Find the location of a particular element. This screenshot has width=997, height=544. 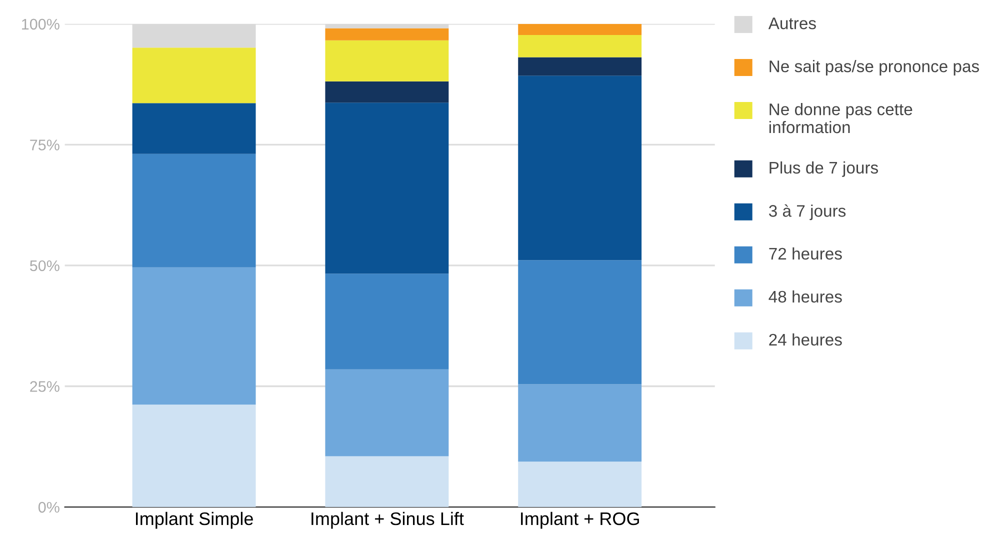

y-tick-label: 50% is located at coordinates (45, 266).